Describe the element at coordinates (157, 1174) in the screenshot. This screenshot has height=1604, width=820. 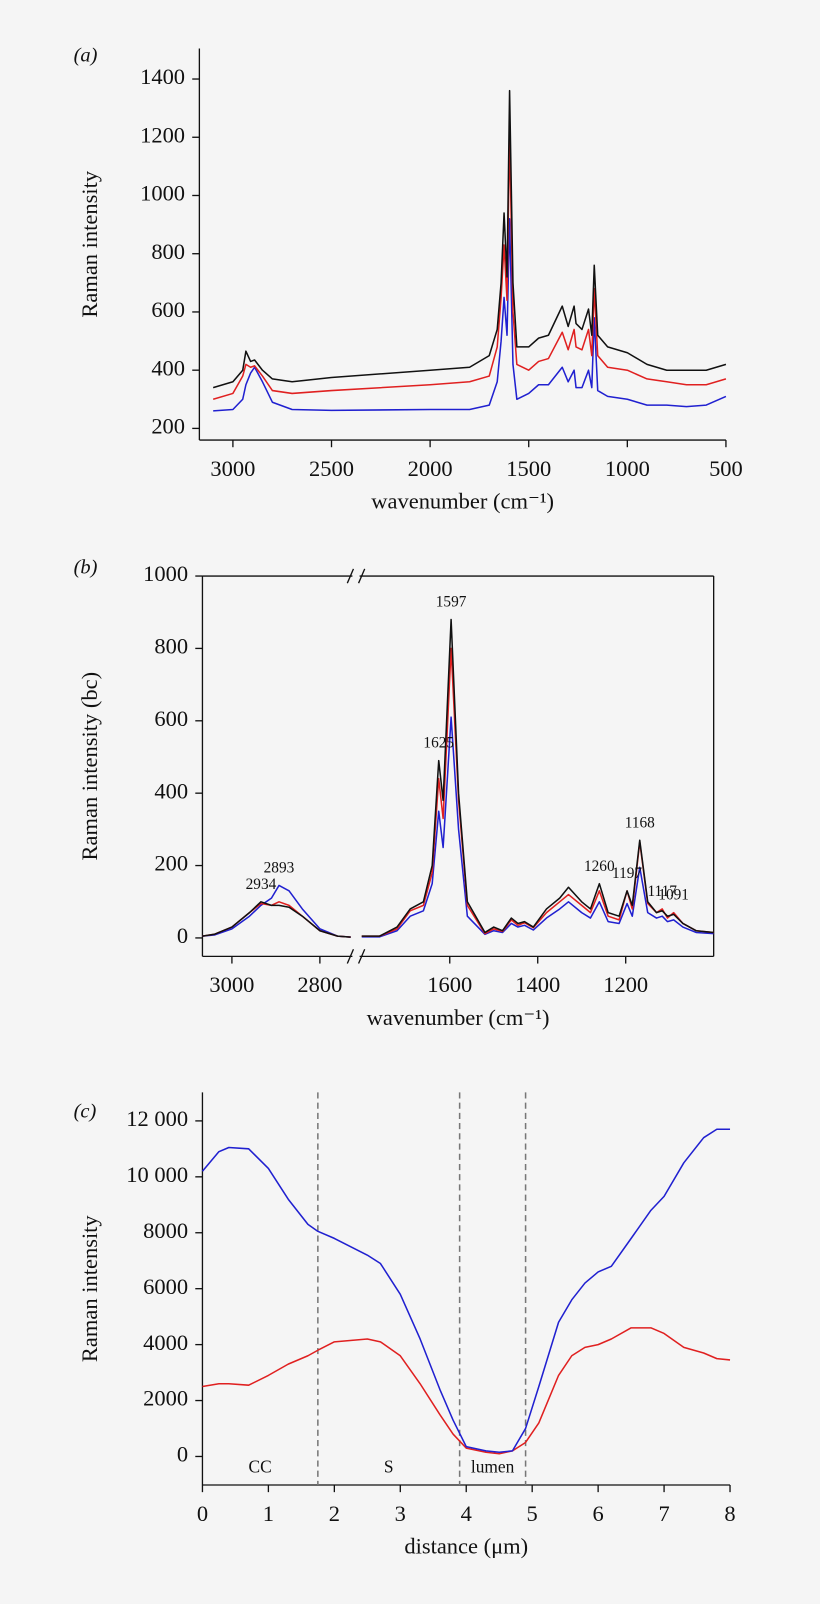
I see `y-tick-label: 10 000` at that location.